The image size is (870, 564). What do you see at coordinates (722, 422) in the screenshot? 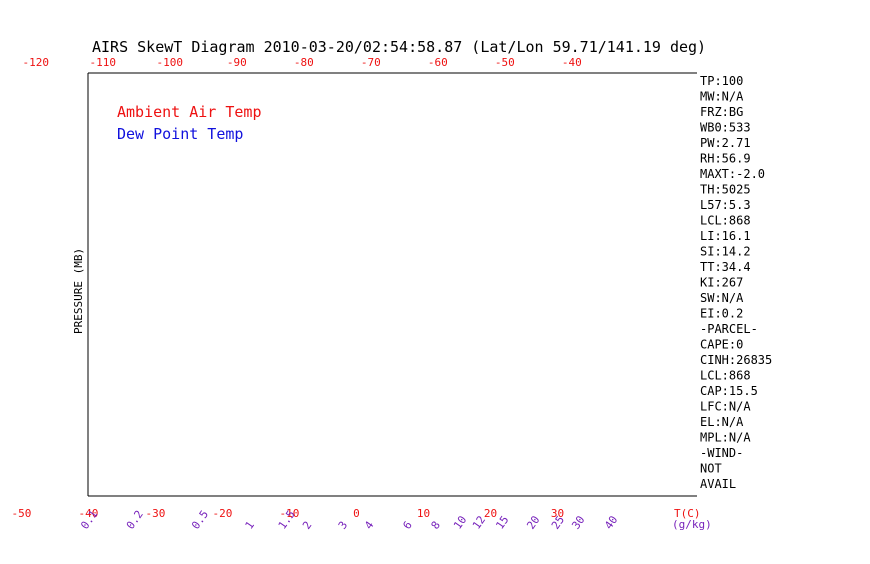
I see `index-item: EL:N/A` at bounding box center [722, 422].